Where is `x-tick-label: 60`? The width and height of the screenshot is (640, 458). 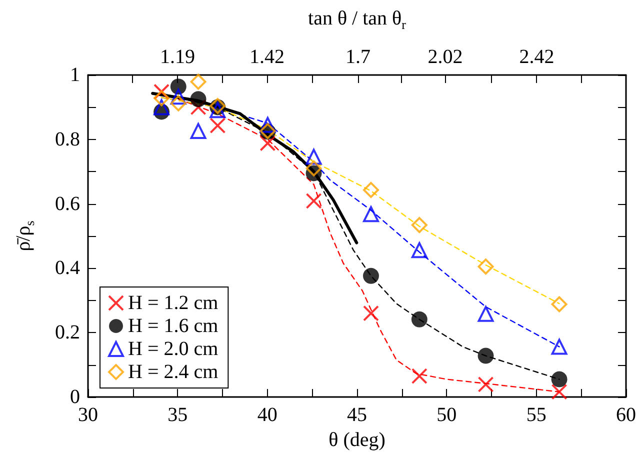 x-tick-label: 60 is located at coordinates (626, 415).